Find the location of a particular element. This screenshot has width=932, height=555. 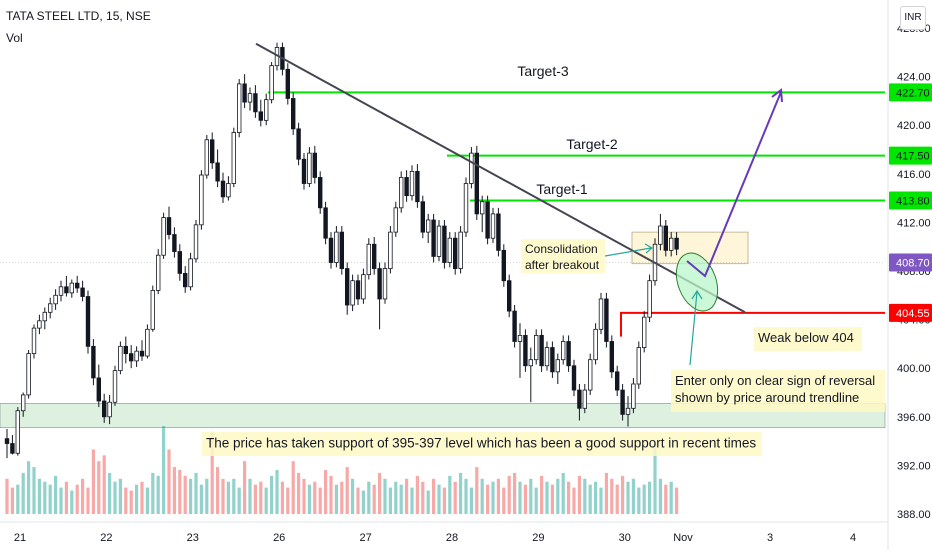

consolidation-note: after breakout is located at coordinates (562, 265).